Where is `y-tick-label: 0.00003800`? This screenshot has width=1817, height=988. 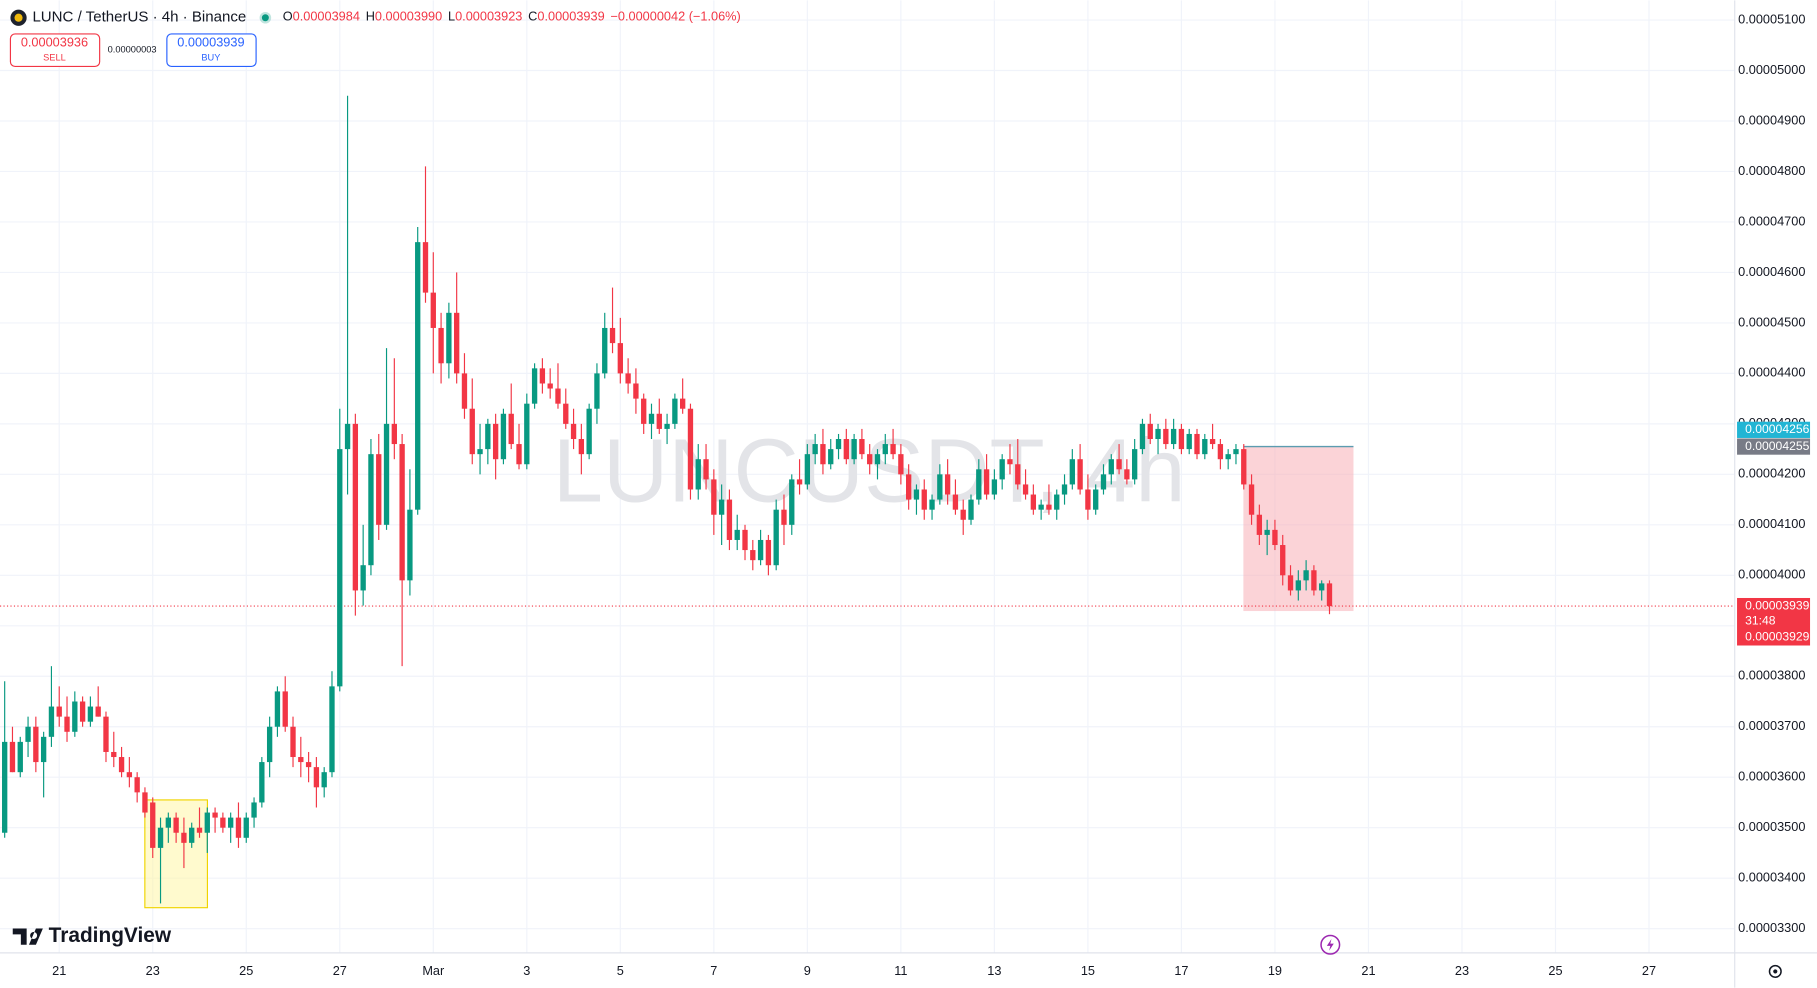
y-tick-label: 0.00003800 is located at coordinates (1771, 675).